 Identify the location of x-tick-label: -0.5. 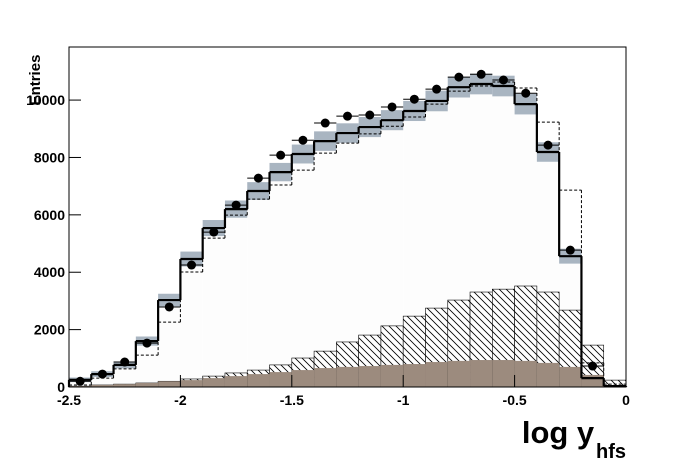
(515, 400).